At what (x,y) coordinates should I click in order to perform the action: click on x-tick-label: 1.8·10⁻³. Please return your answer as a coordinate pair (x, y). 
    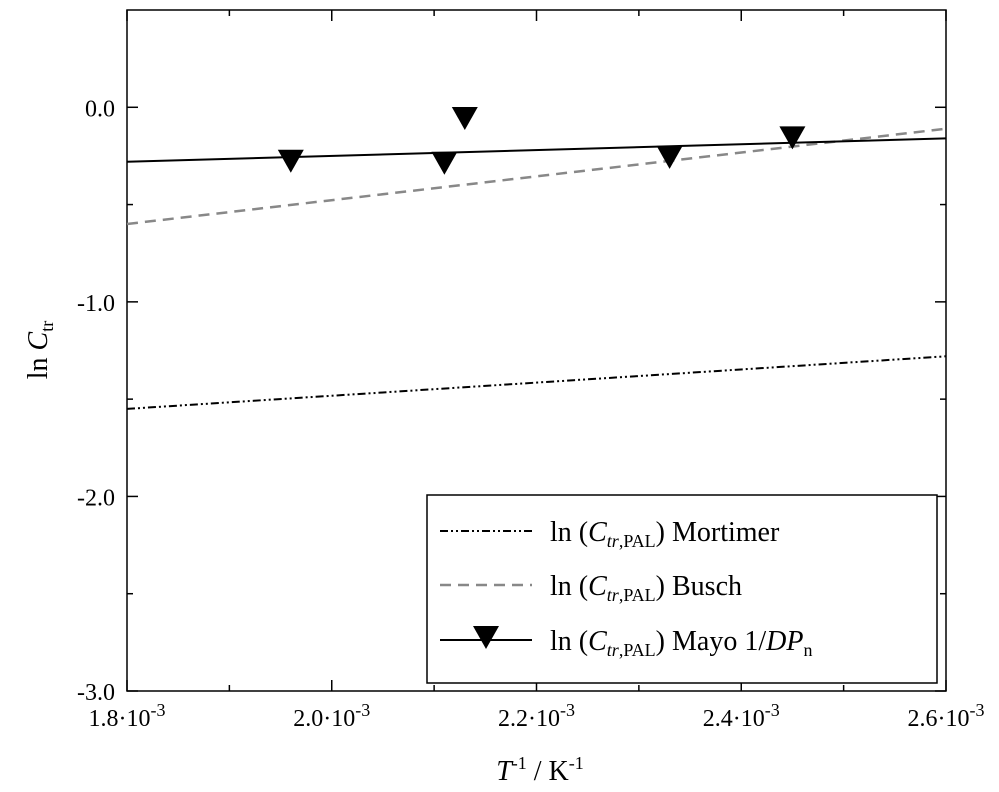
    Looking at the image, I should click on (127, 716).